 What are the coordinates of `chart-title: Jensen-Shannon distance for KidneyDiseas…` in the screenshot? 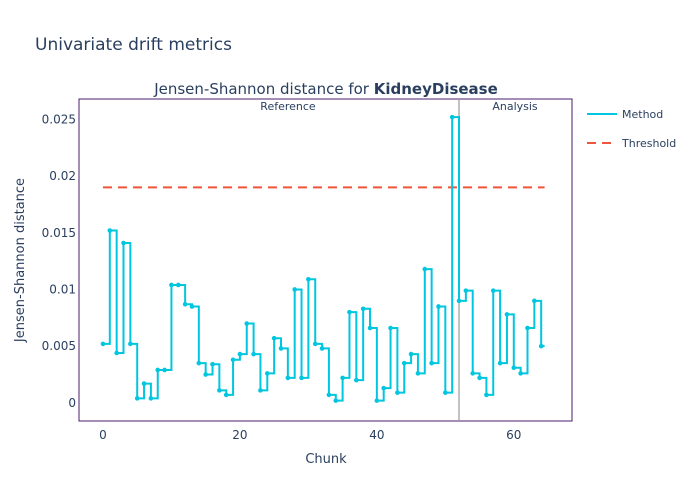 It's located at (325, 89).